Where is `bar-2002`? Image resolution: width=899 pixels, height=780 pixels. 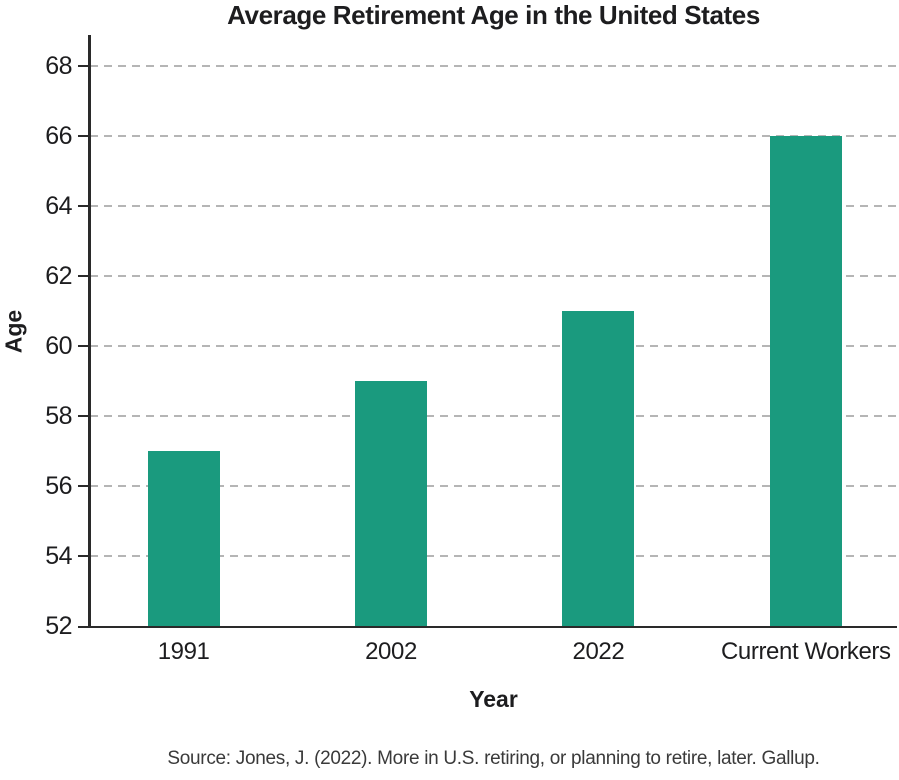
bar-2002 is located at coordinates (391, 503).